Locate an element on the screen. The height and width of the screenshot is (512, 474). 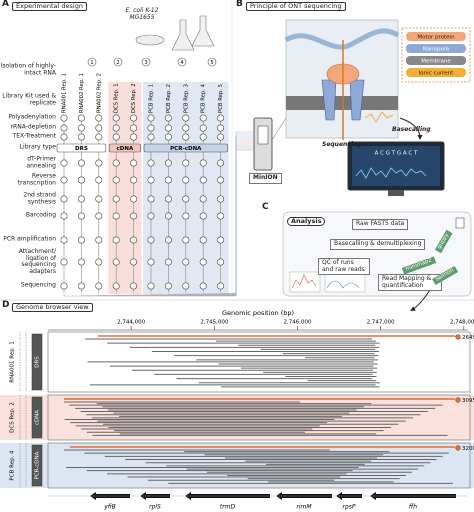
x-tick-label: 2,748,000 is located at coordinates (462, 323).